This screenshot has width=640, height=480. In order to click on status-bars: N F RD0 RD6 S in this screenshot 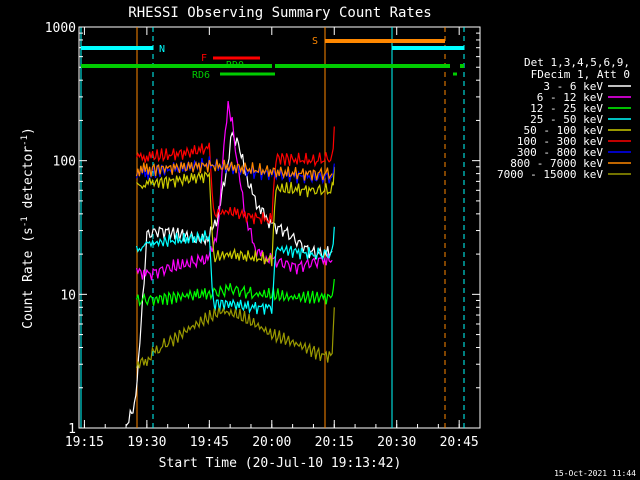, I will do `click(272, 58)`.